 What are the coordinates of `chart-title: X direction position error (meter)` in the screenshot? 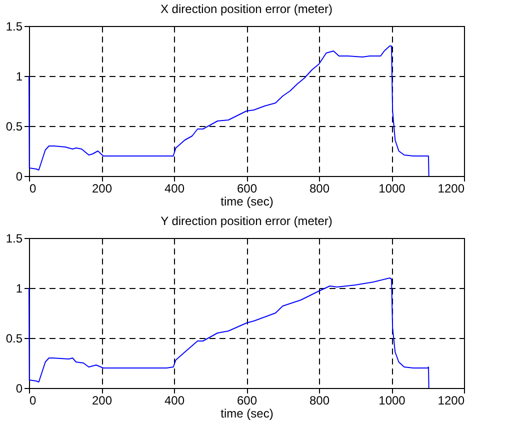 It's located at (246, 9).